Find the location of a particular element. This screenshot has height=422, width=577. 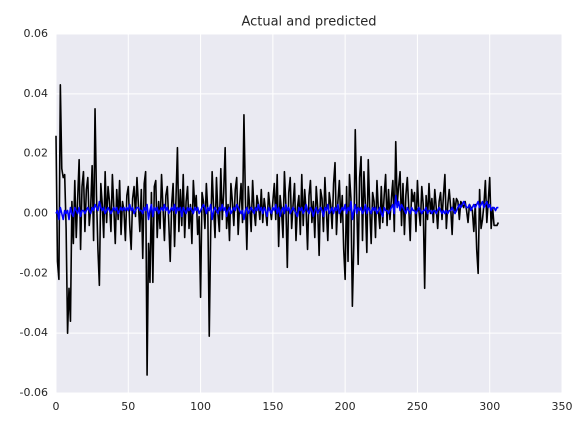

x-tick-label: 200 is located at coordinates (345, 406).